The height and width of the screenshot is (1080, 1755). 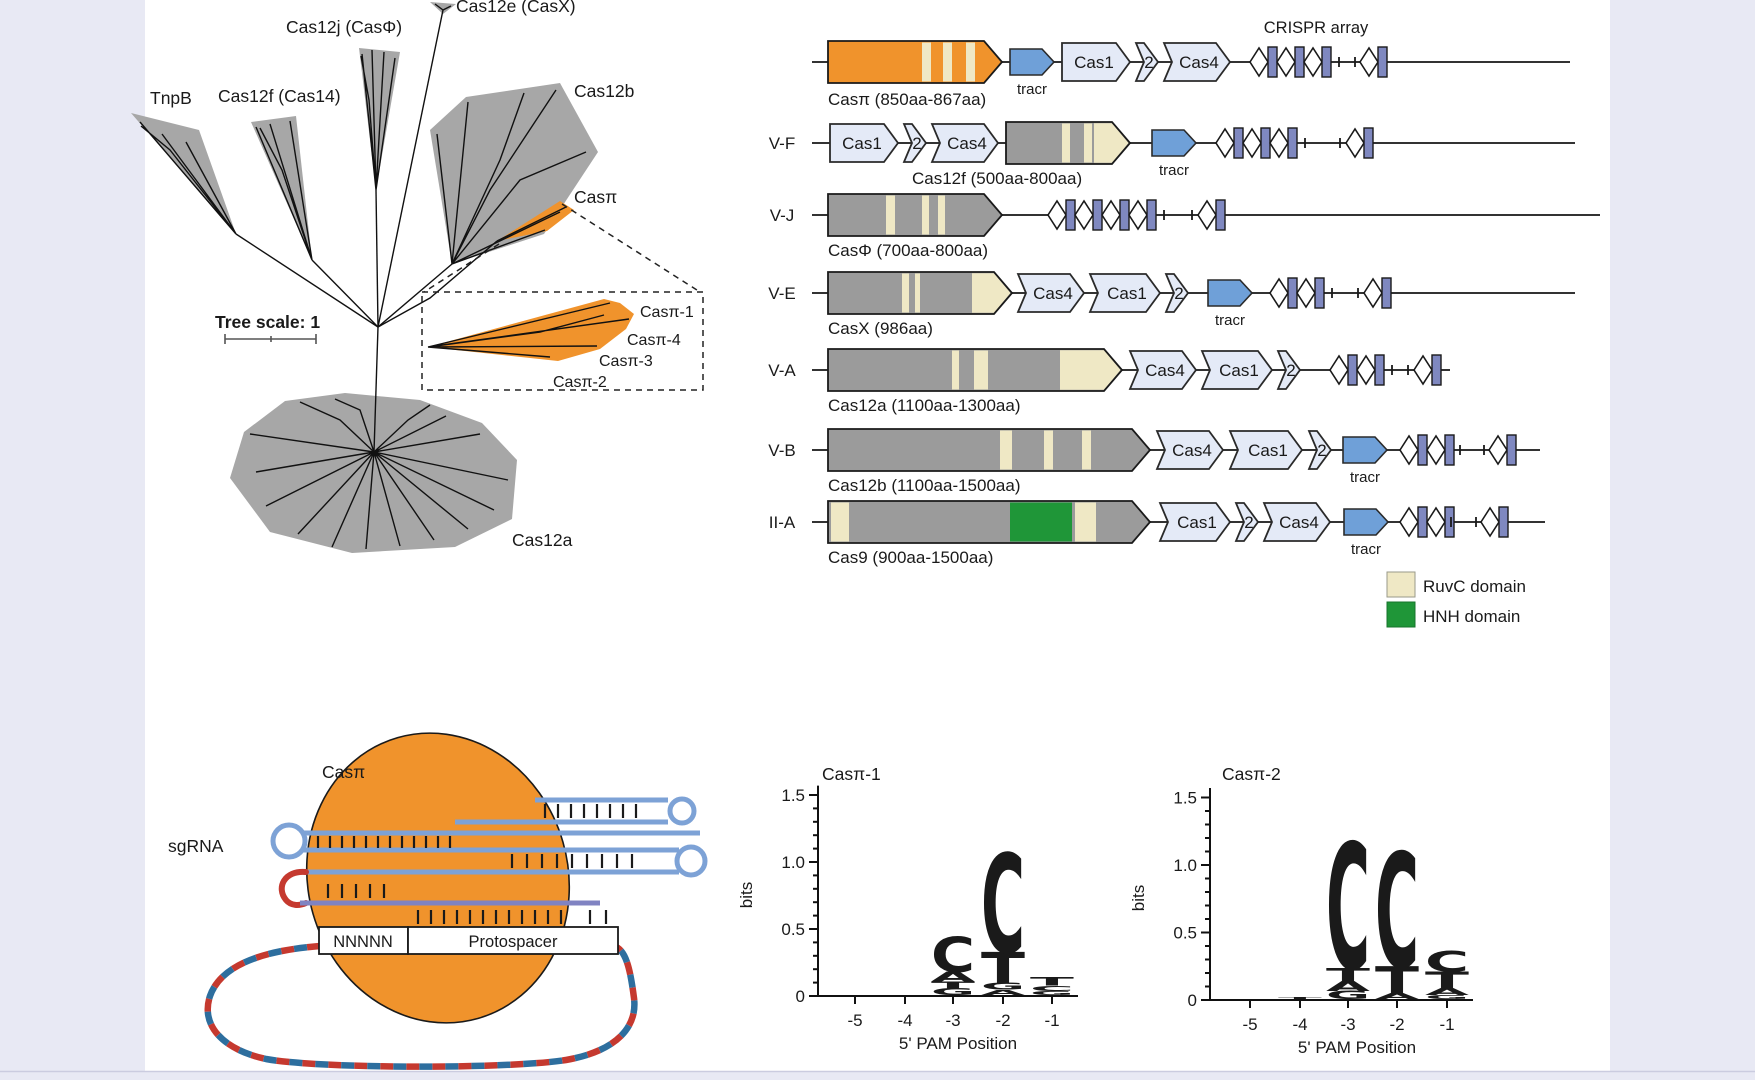 I want to click on locus-type-label: II-A, so click(x=782, y=522).